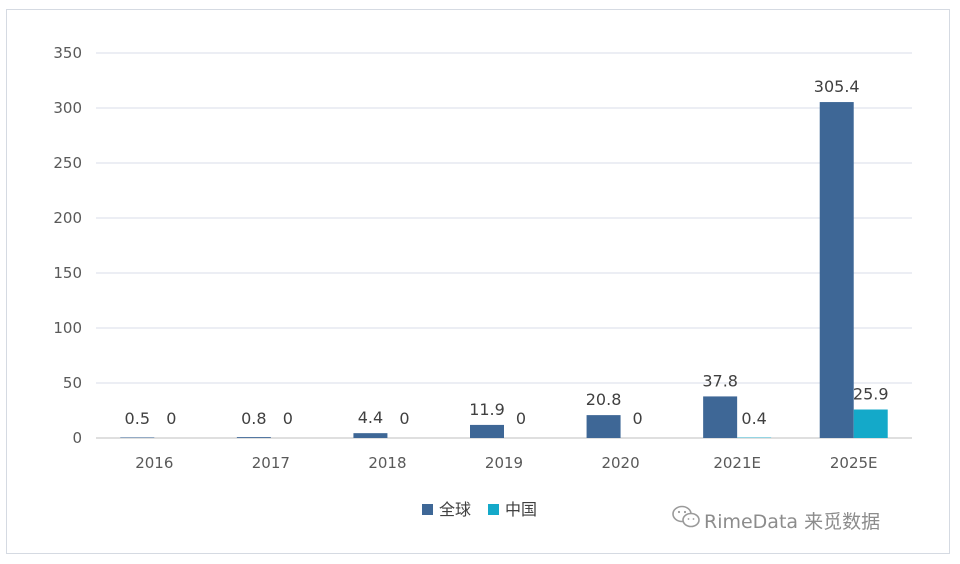 The image size is (960, 564). I want to click on legend: 全球 中国, so click(479, 509).